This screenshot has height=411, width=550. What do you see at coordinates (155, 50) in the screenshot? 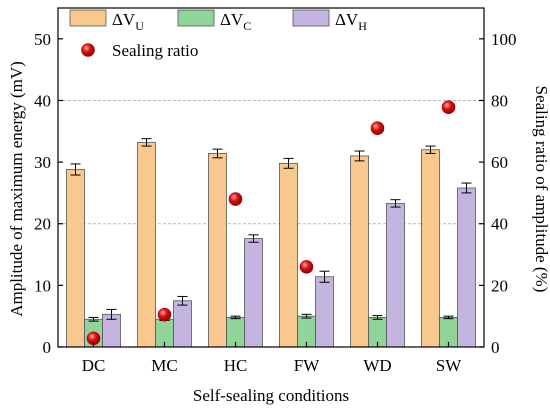
I see `legend-label: Sealing ratio` at bounding box center [155, 50].